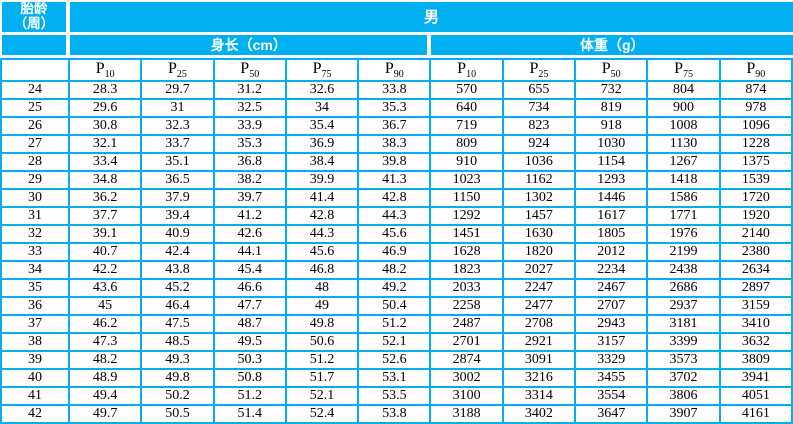 The image size is (793, 424). I want to click on weight-cell: 900, so click(684, 108).